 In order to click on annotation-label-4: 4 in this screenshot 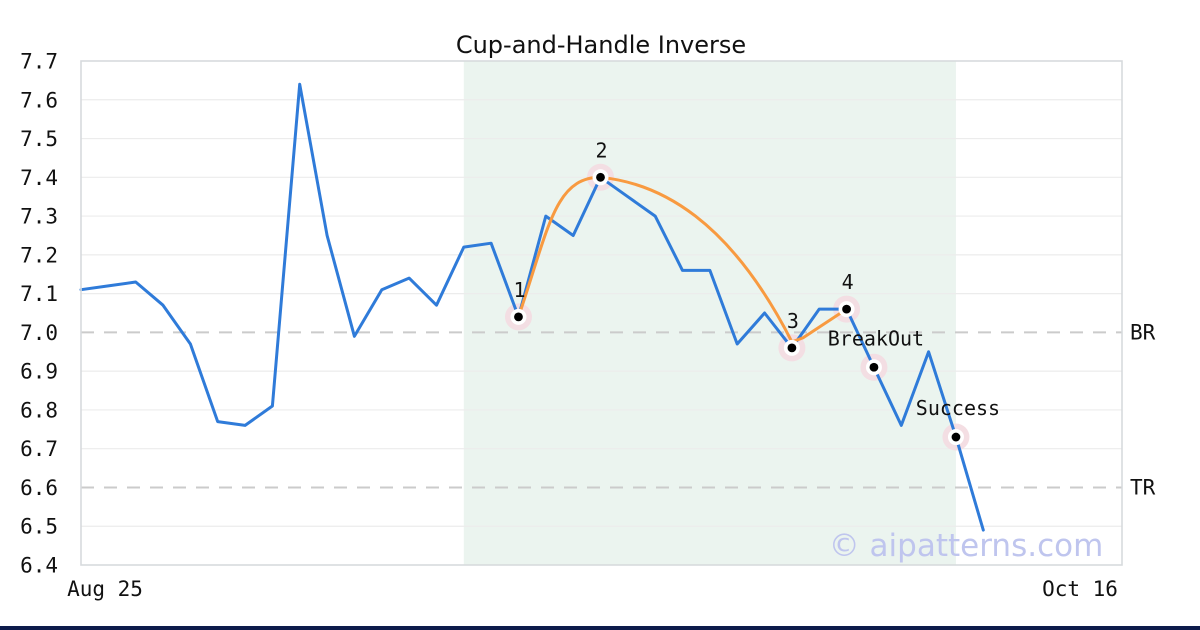, I will do `click(848, 282)`.